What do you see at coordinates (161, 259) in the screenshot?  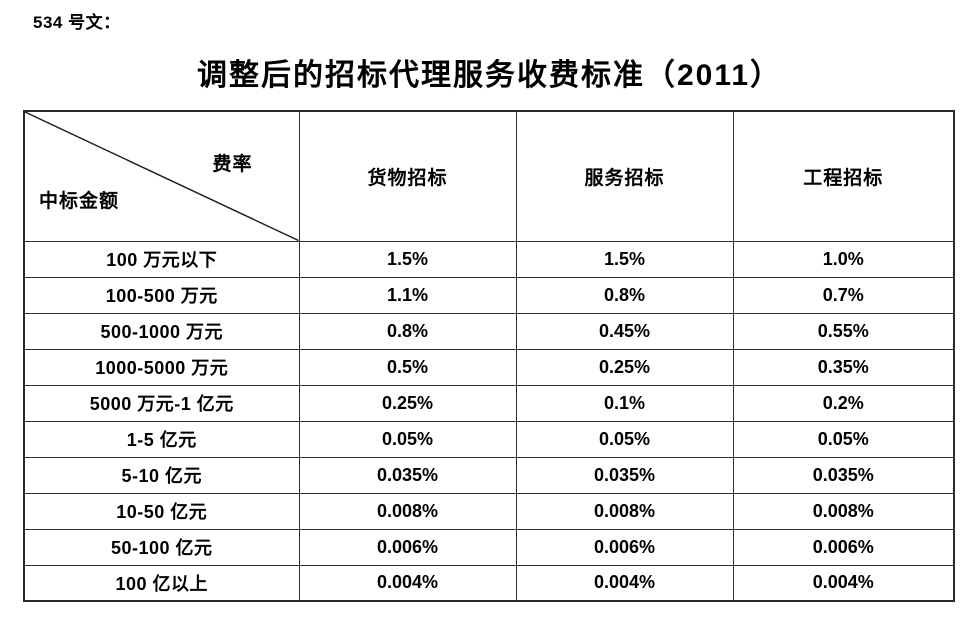 I see `amount-cell: 100 万元以下` at bounding box center [161, 259].